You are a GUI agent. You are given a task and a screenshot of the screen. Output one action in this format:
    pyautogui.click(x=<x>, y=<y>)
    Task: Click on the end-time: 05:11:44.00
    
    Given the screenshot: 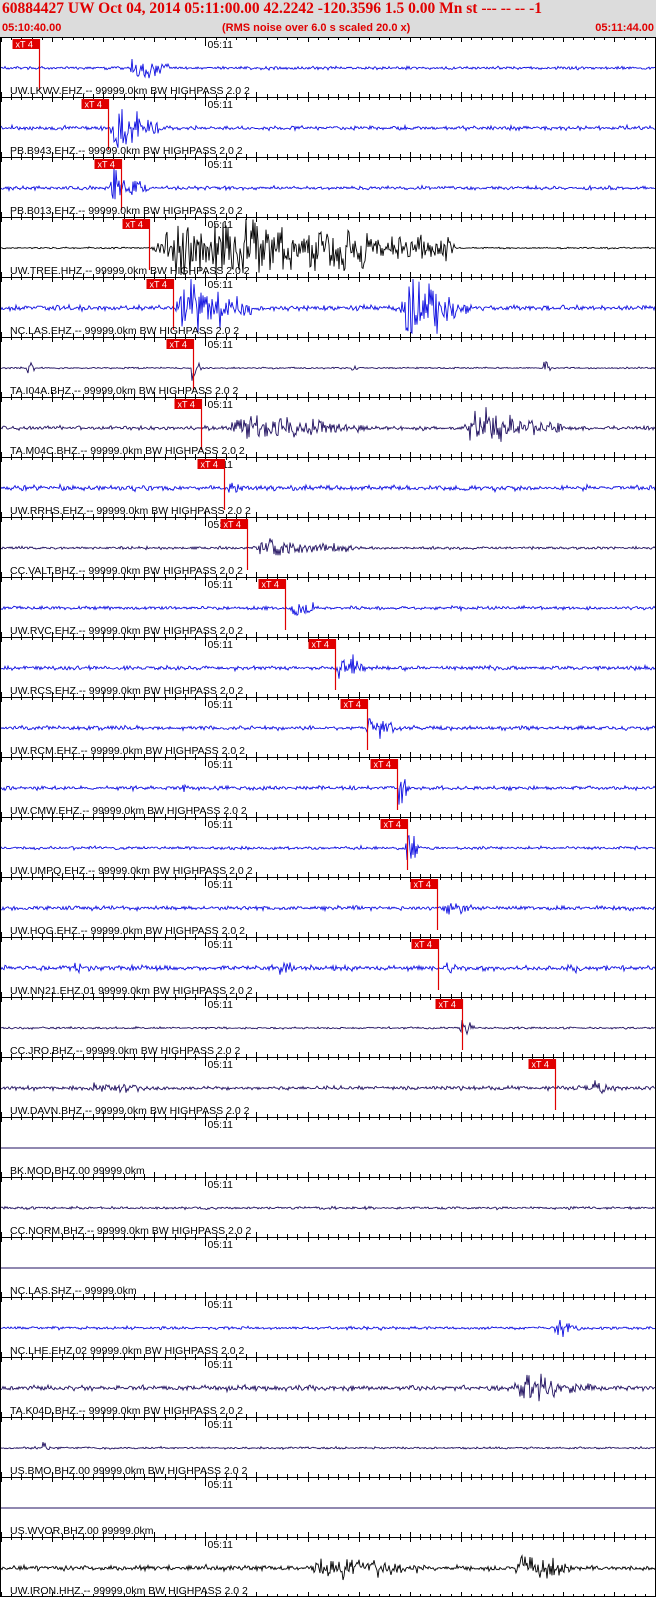 What is the action you would take?
    pyautogui.click(x=624, y=28)
    